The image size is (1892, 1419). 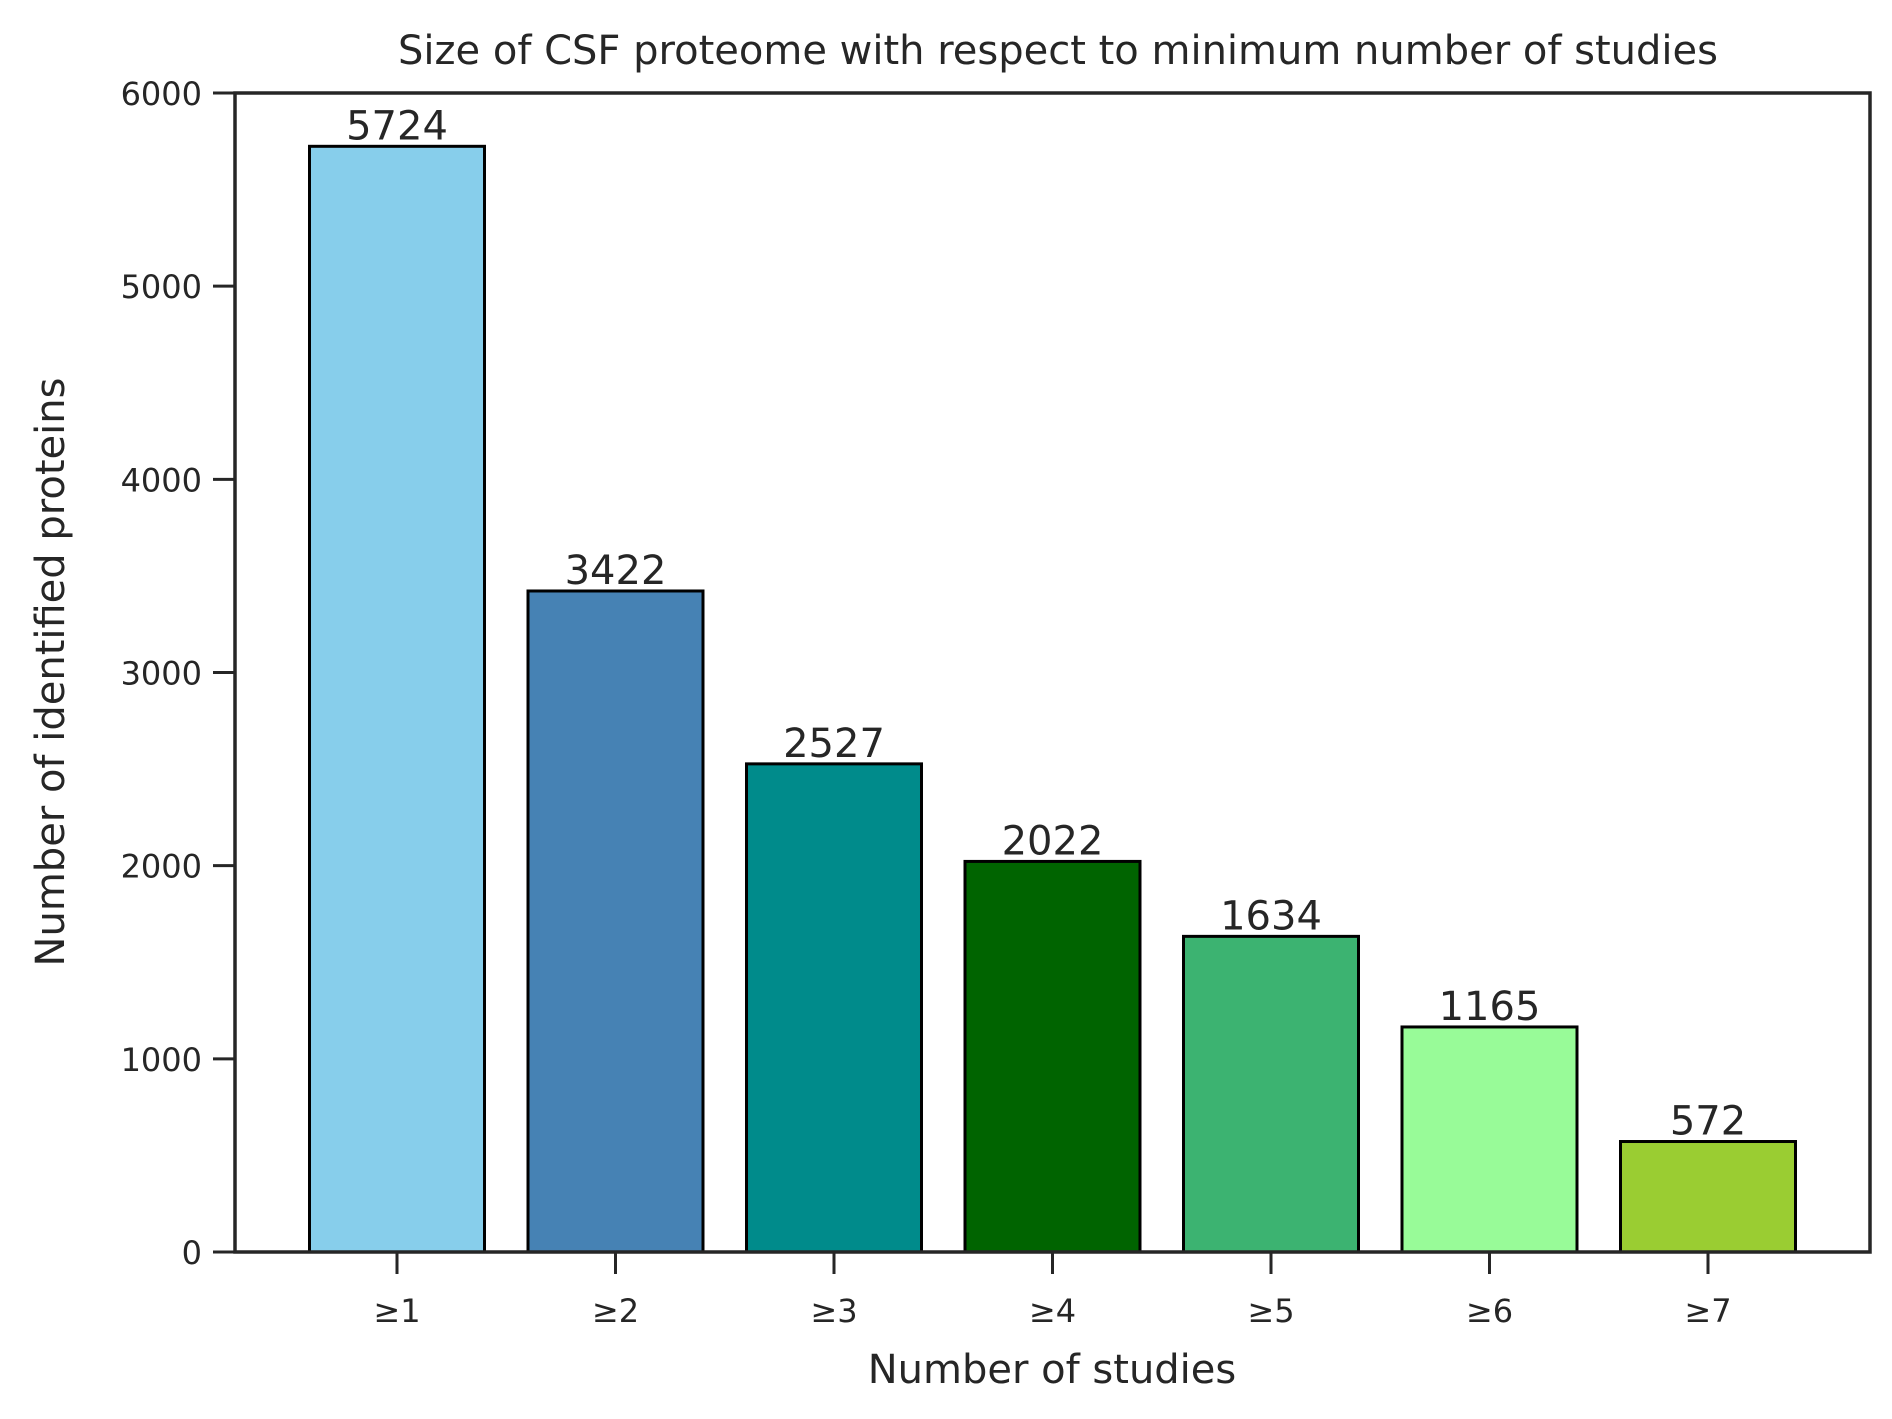 What do you see at coordinates (1052, 1370) in the screenshot?
I see `x-axis-label: Number of studies` at bounding box center [1052, 1370].